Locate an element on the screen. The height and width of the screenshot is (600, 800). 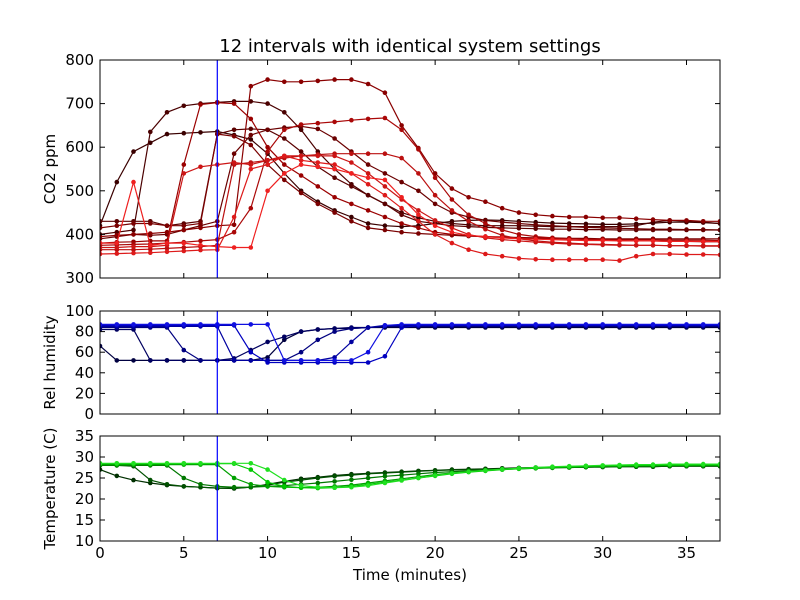
rh-series-5-point is located at coordinates (385, 356).